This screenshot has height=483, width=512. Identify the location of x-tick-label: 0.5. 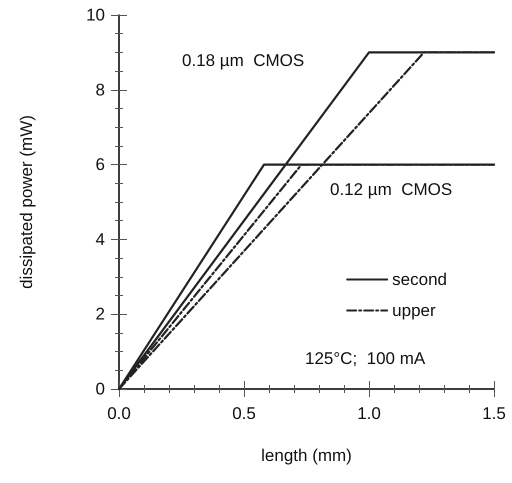
(244, 413).